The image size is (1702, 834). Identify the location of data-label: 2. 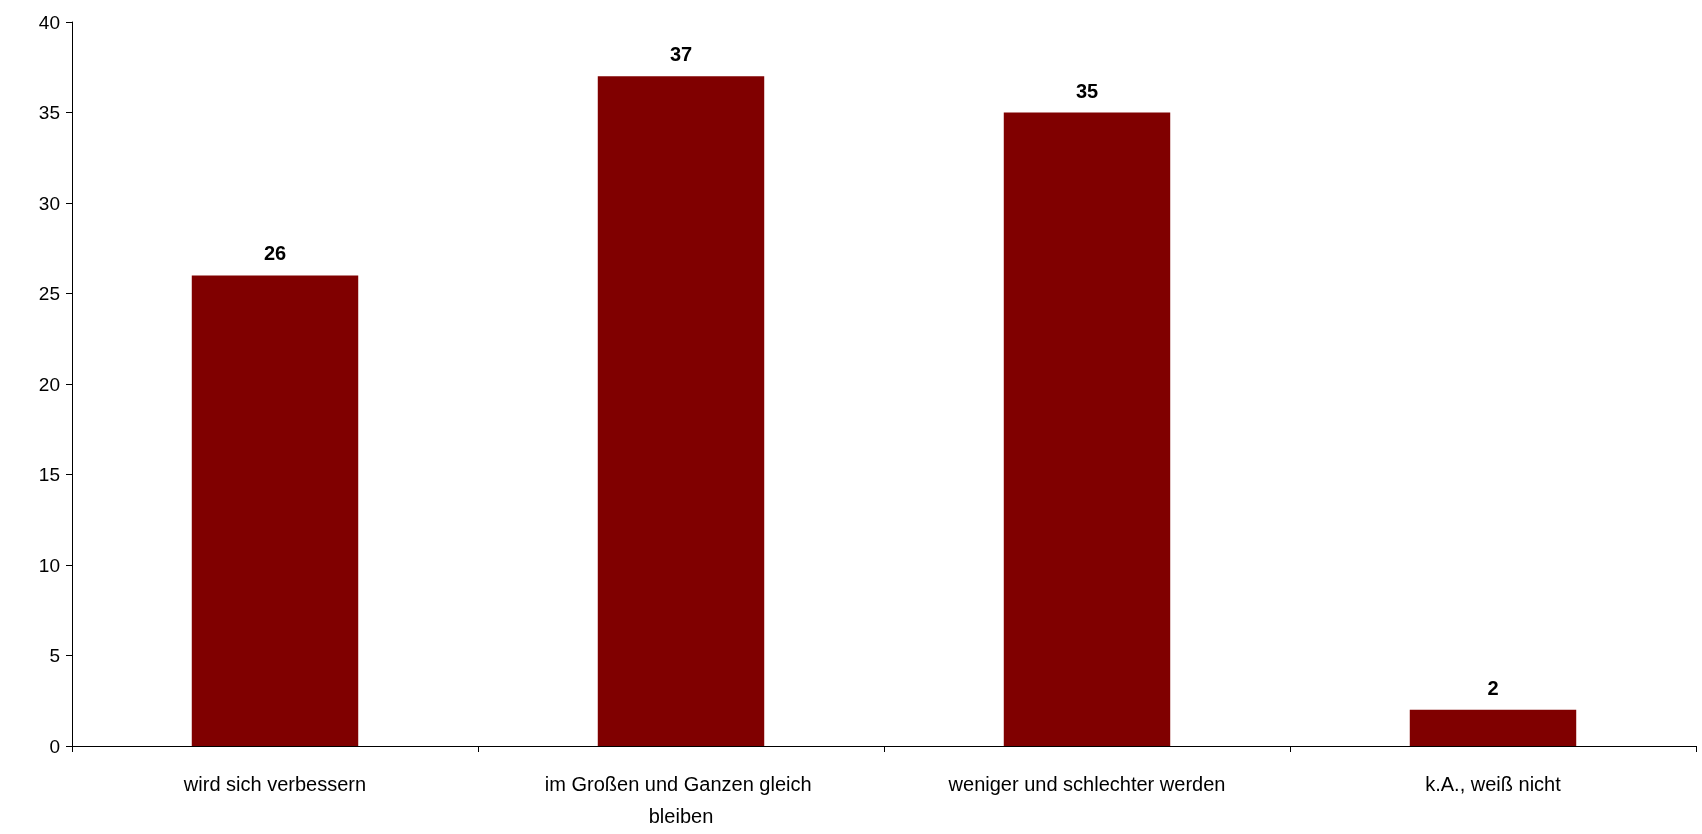
(1493, 687).